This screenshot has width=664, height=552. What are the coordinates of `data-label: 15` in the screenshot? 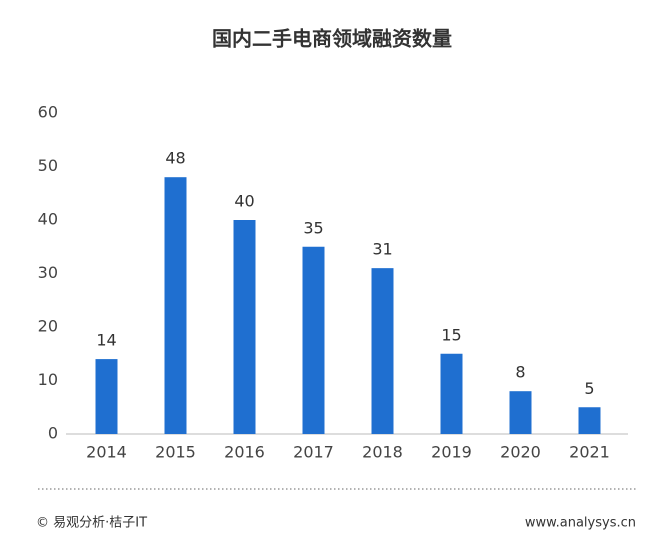 It's located at (451, 334).